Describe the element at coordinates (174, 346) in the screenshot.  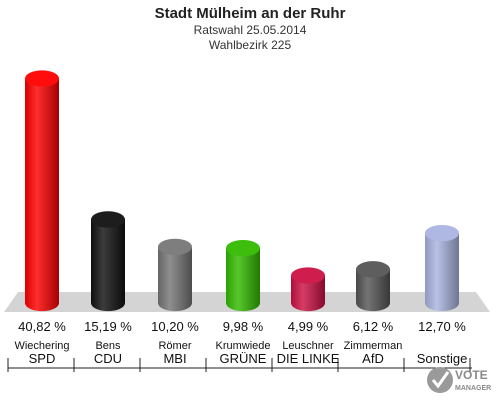
I see `candidate-label: Römer` at that location.